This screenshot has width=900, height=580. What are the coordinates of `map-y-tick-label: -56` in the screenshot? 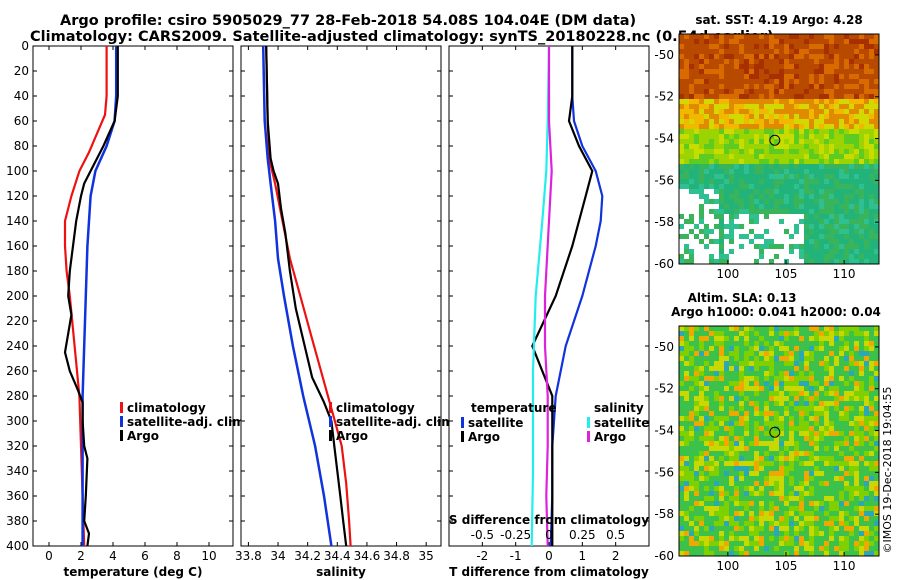 It's located at (664, 180).